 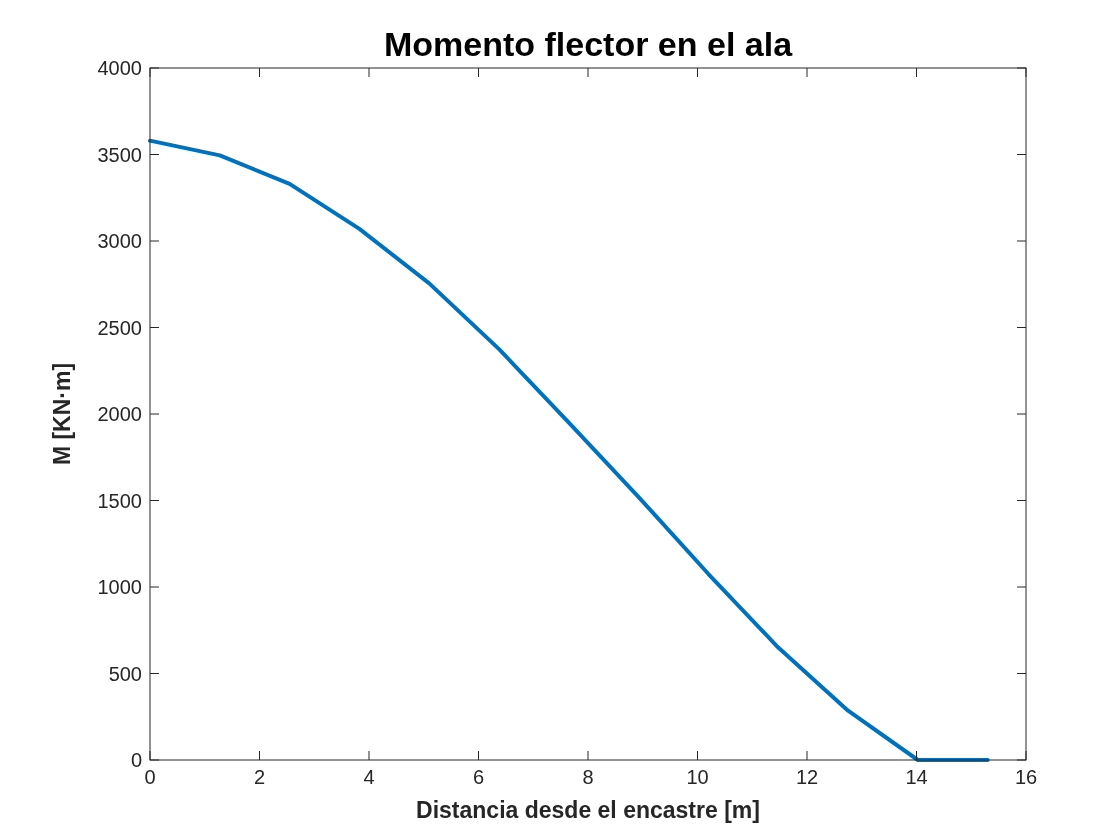 What do you see at coordinates (1026, 777) in the screenshot?
I see `x-tick-label: 16` at bounding box center [1026, 777].